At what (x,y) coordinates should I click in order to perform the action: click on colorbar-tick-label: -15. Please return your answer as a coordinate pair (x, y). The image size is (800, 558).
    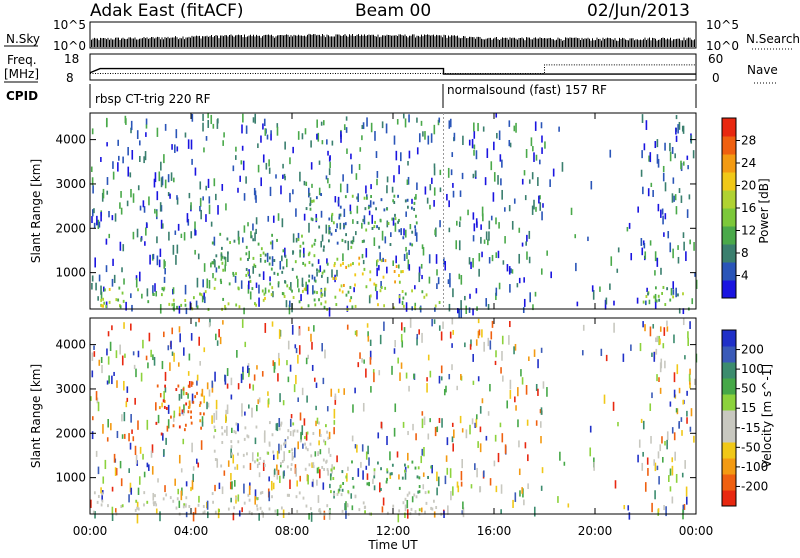
    Looking at the image, I should click on (751, 428).